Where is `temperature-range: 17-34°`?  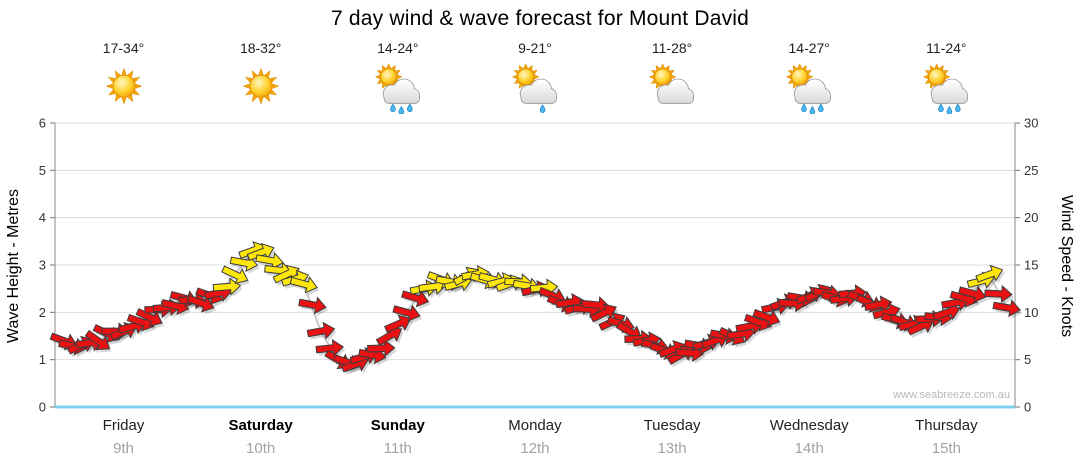 temperature-range: 17-34° is located at coordinates (123, 48).